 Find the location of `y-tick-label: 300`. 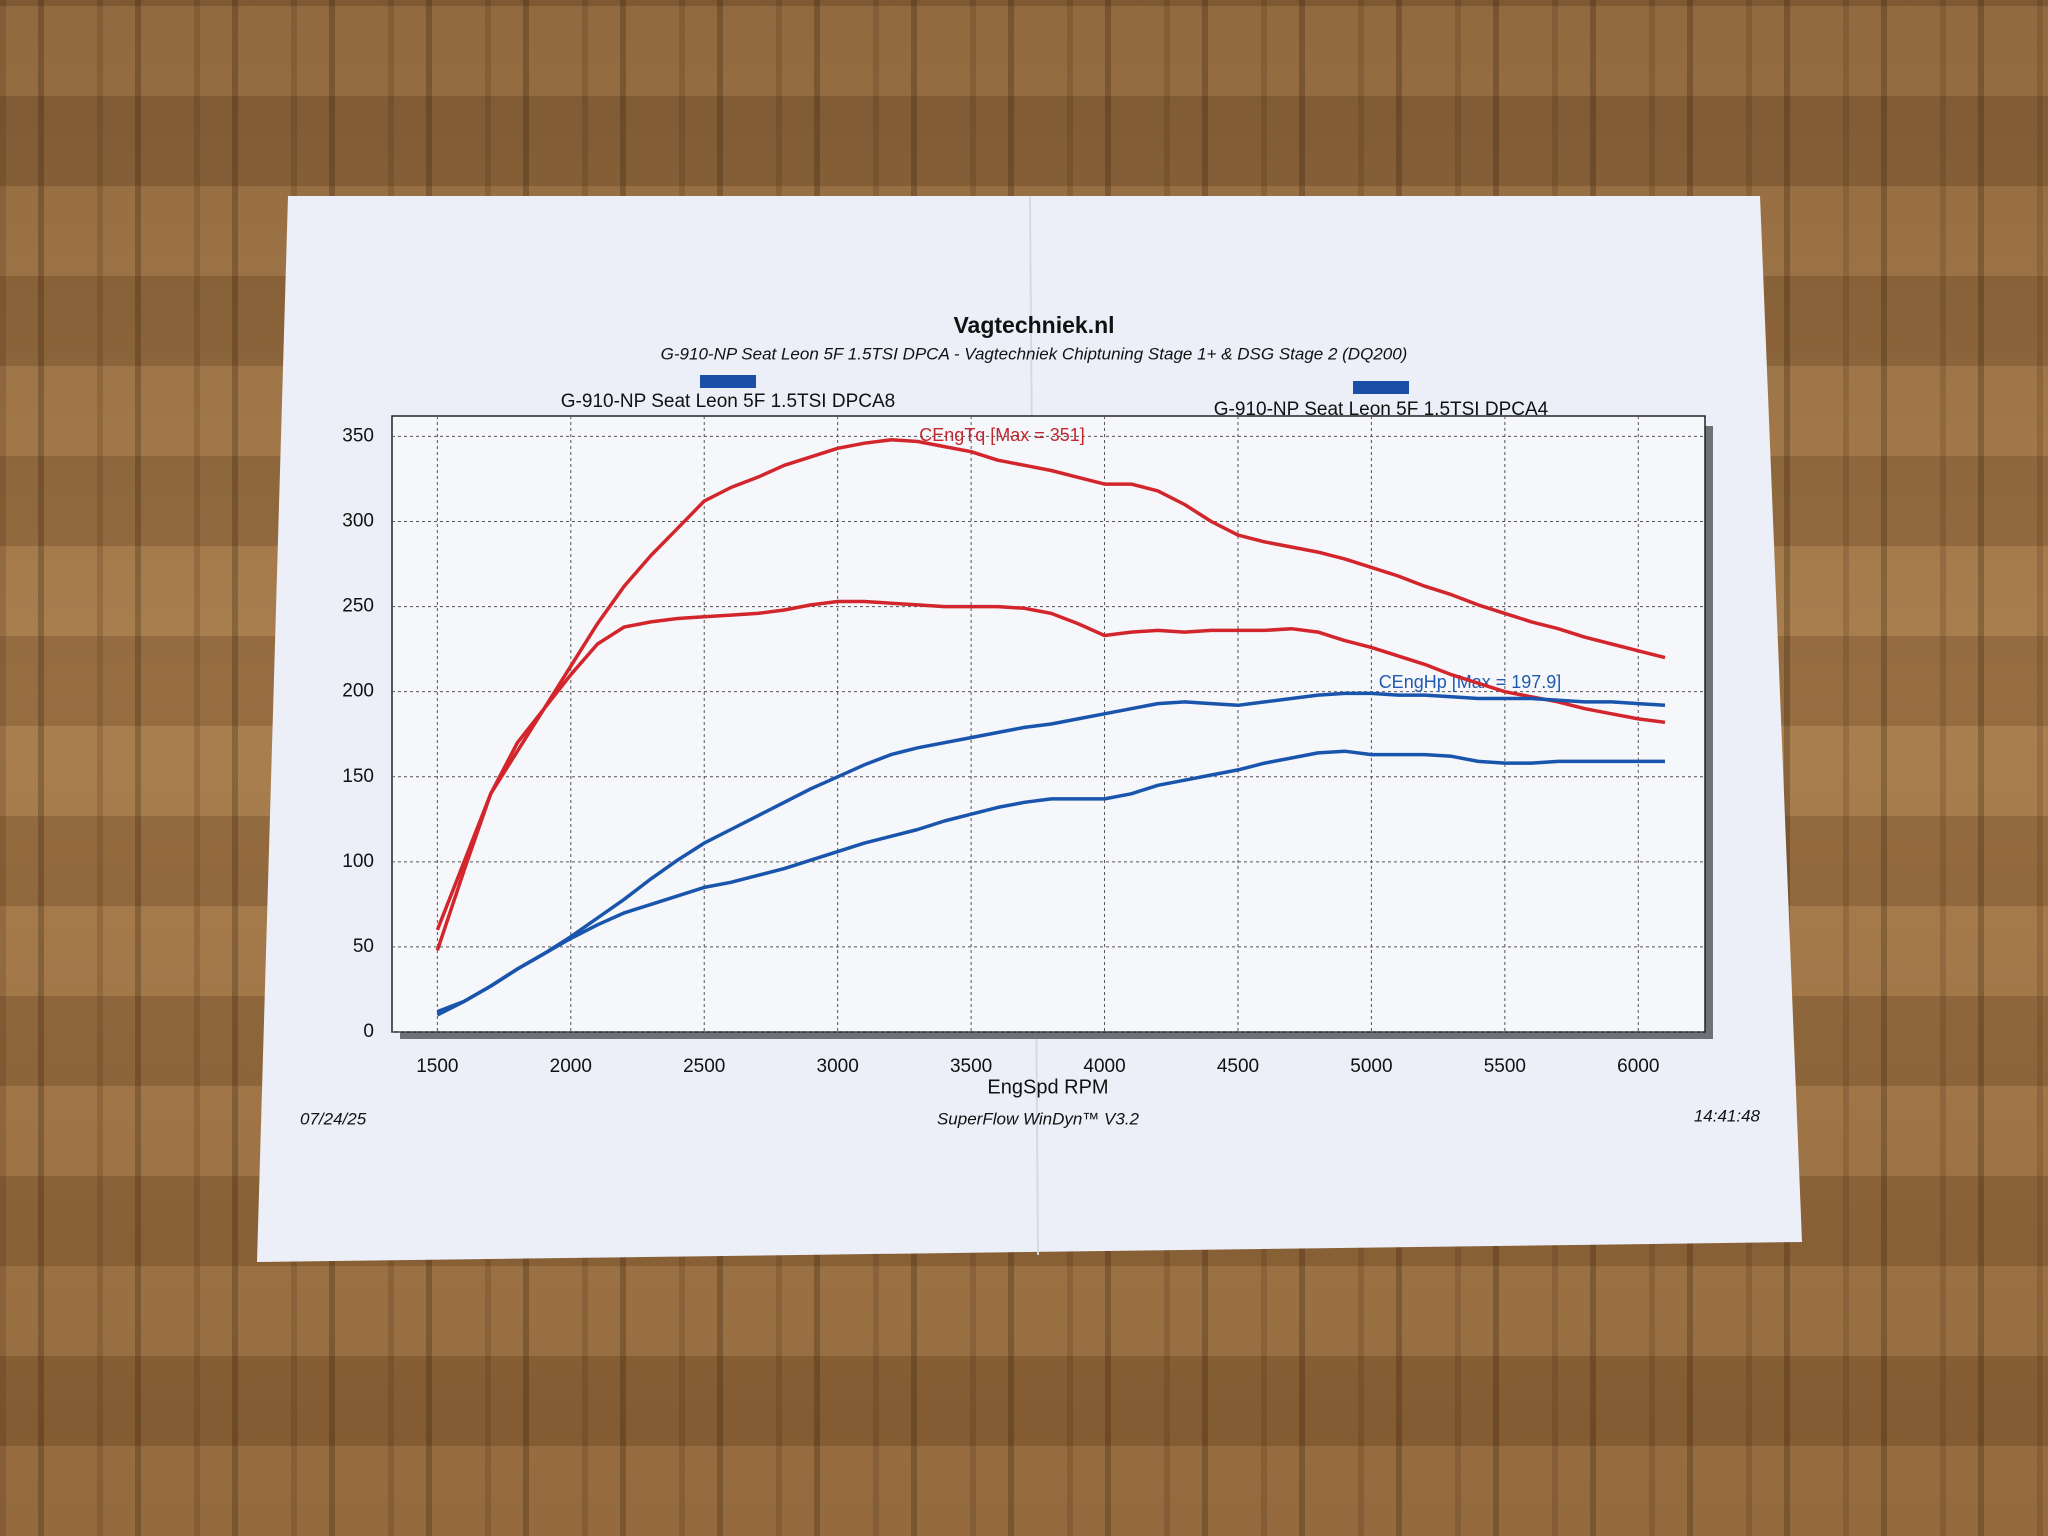

y-tick-label: 300 is located at coordinates (358, 521).